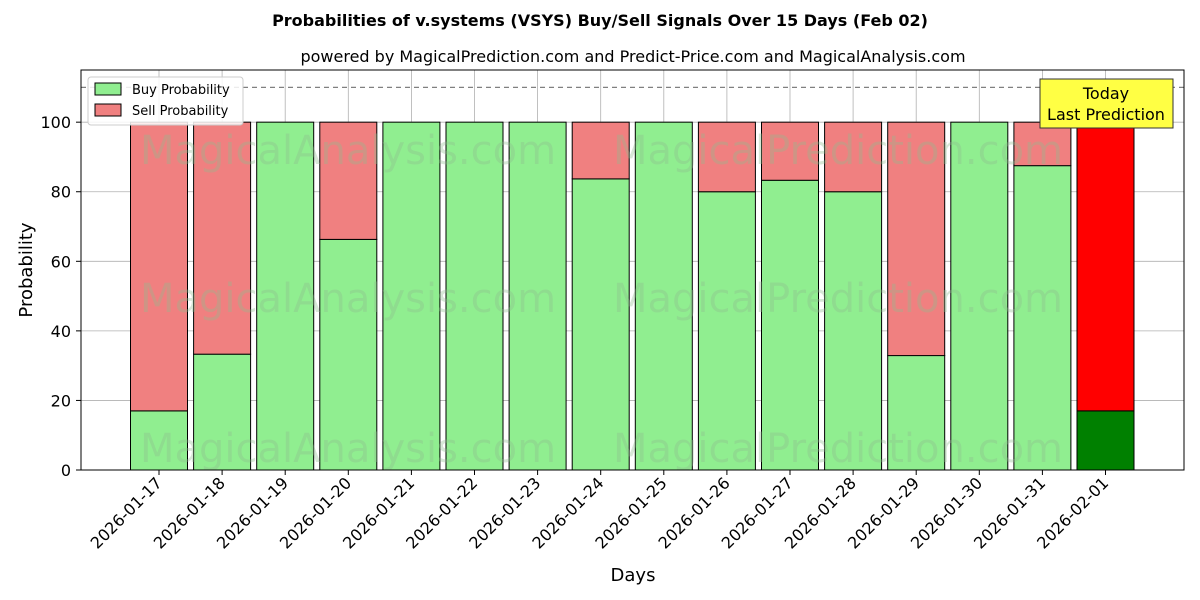 Image resolution: width=1200 pixels, height=600 pixels. What do you see at coordinates (61, 192) in the screenshot?
I see `y-tick-label: 80` at bounding box center [61, 192].